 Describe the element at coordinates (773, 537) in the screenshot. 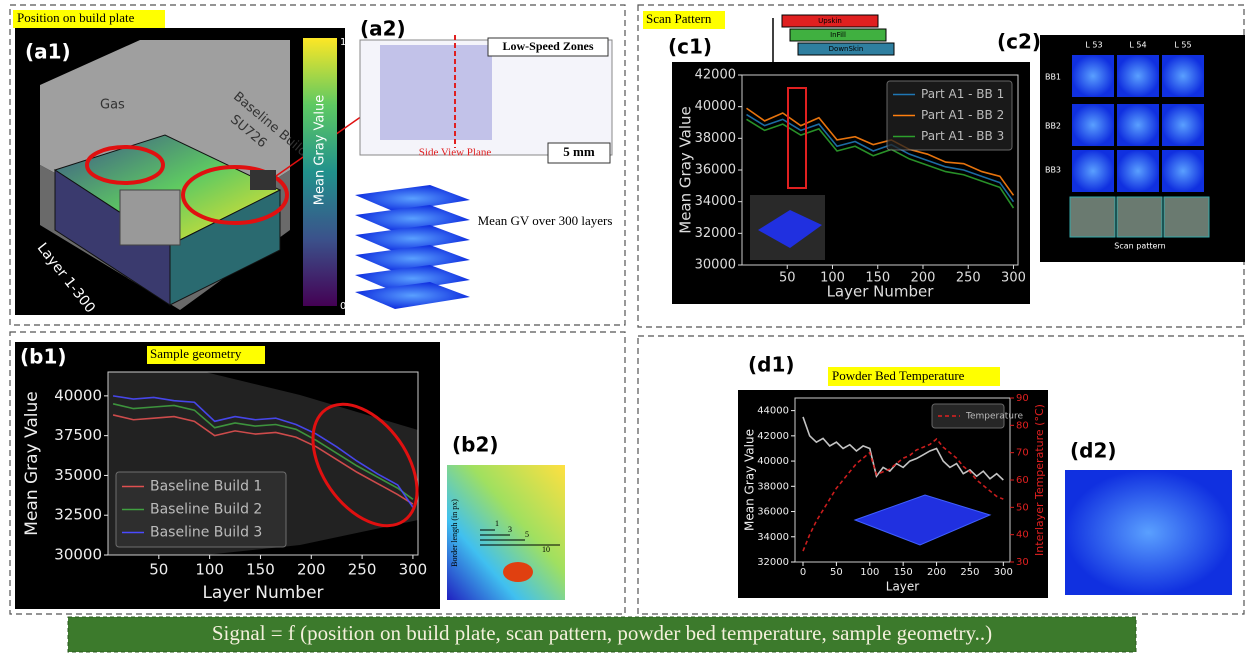

I see `y-tick-label: 34000` at that location.